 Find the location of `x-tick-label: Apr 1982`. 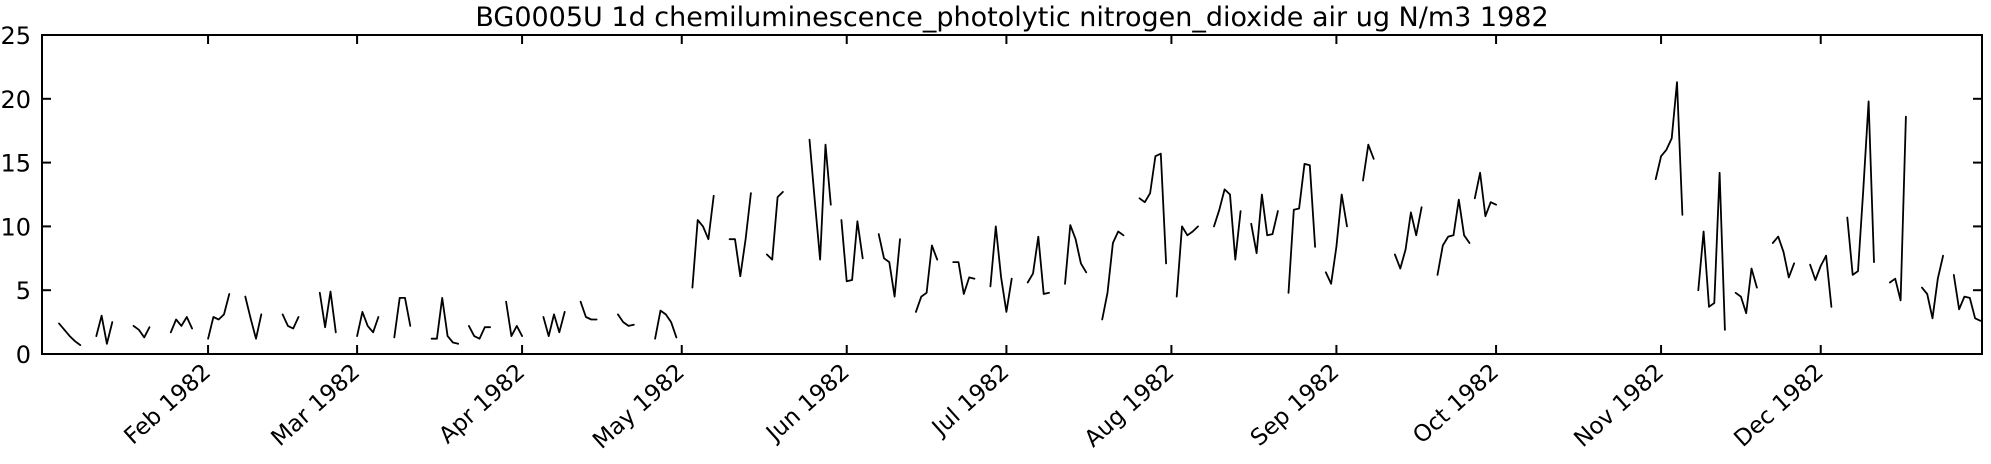

x-tick-label: Apr 1982 is located at coordinates (482, 404).